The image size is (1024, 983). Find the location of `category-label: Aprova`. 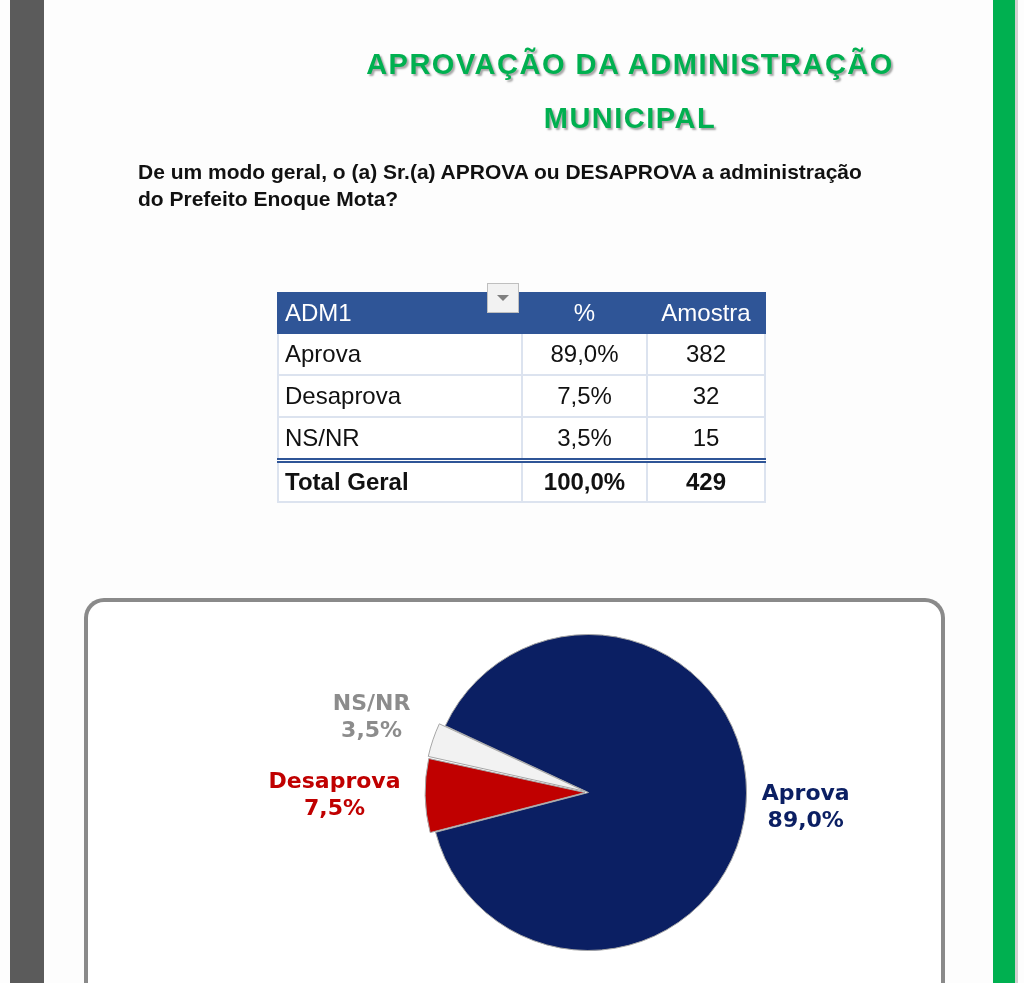

category-label: Aprova is located at coordinates (400, 354).